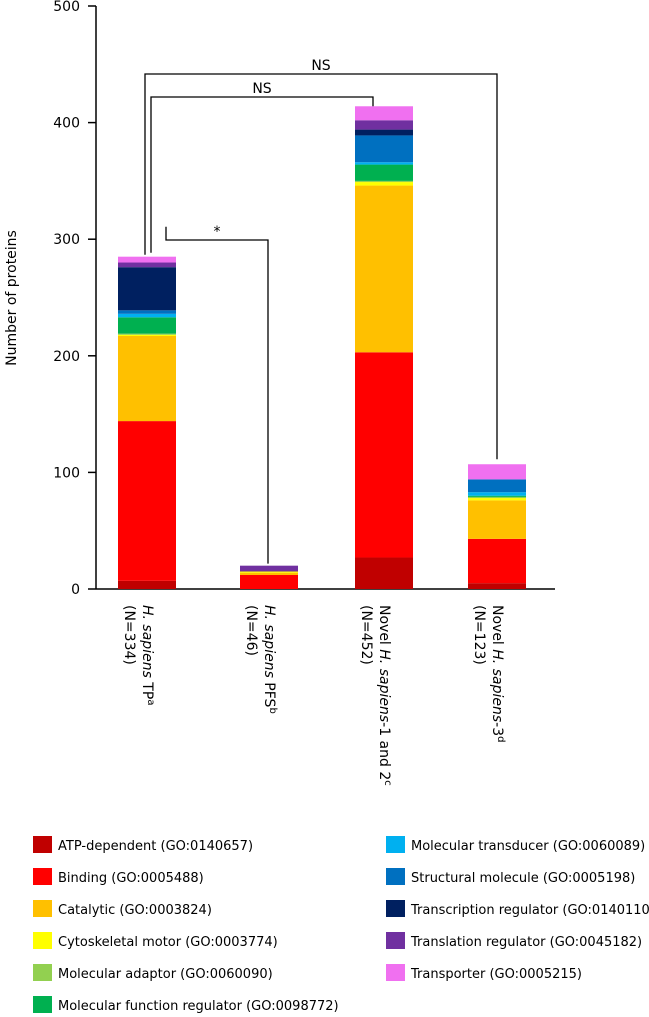  What do you see at coordinates (66, 473) in the screenshot?
I see `y-tick-label: 100` at bounding box center [66, 473].